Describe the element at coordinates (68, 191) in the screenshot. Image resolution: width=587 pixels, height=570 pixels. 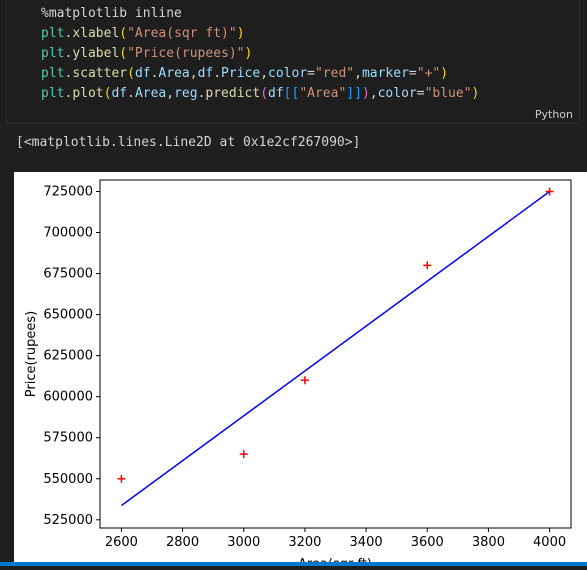
I see `y-tick-label: 725000` at that location.